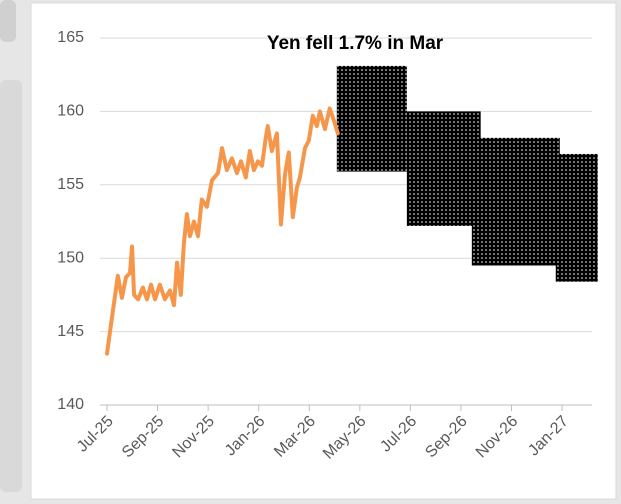 The width and height of the screenshot is (621, 504). What do you see at coordinates (70, 184) in the screenshot?
I see `y-tick-label: 155` at bounding box center [70, 184].